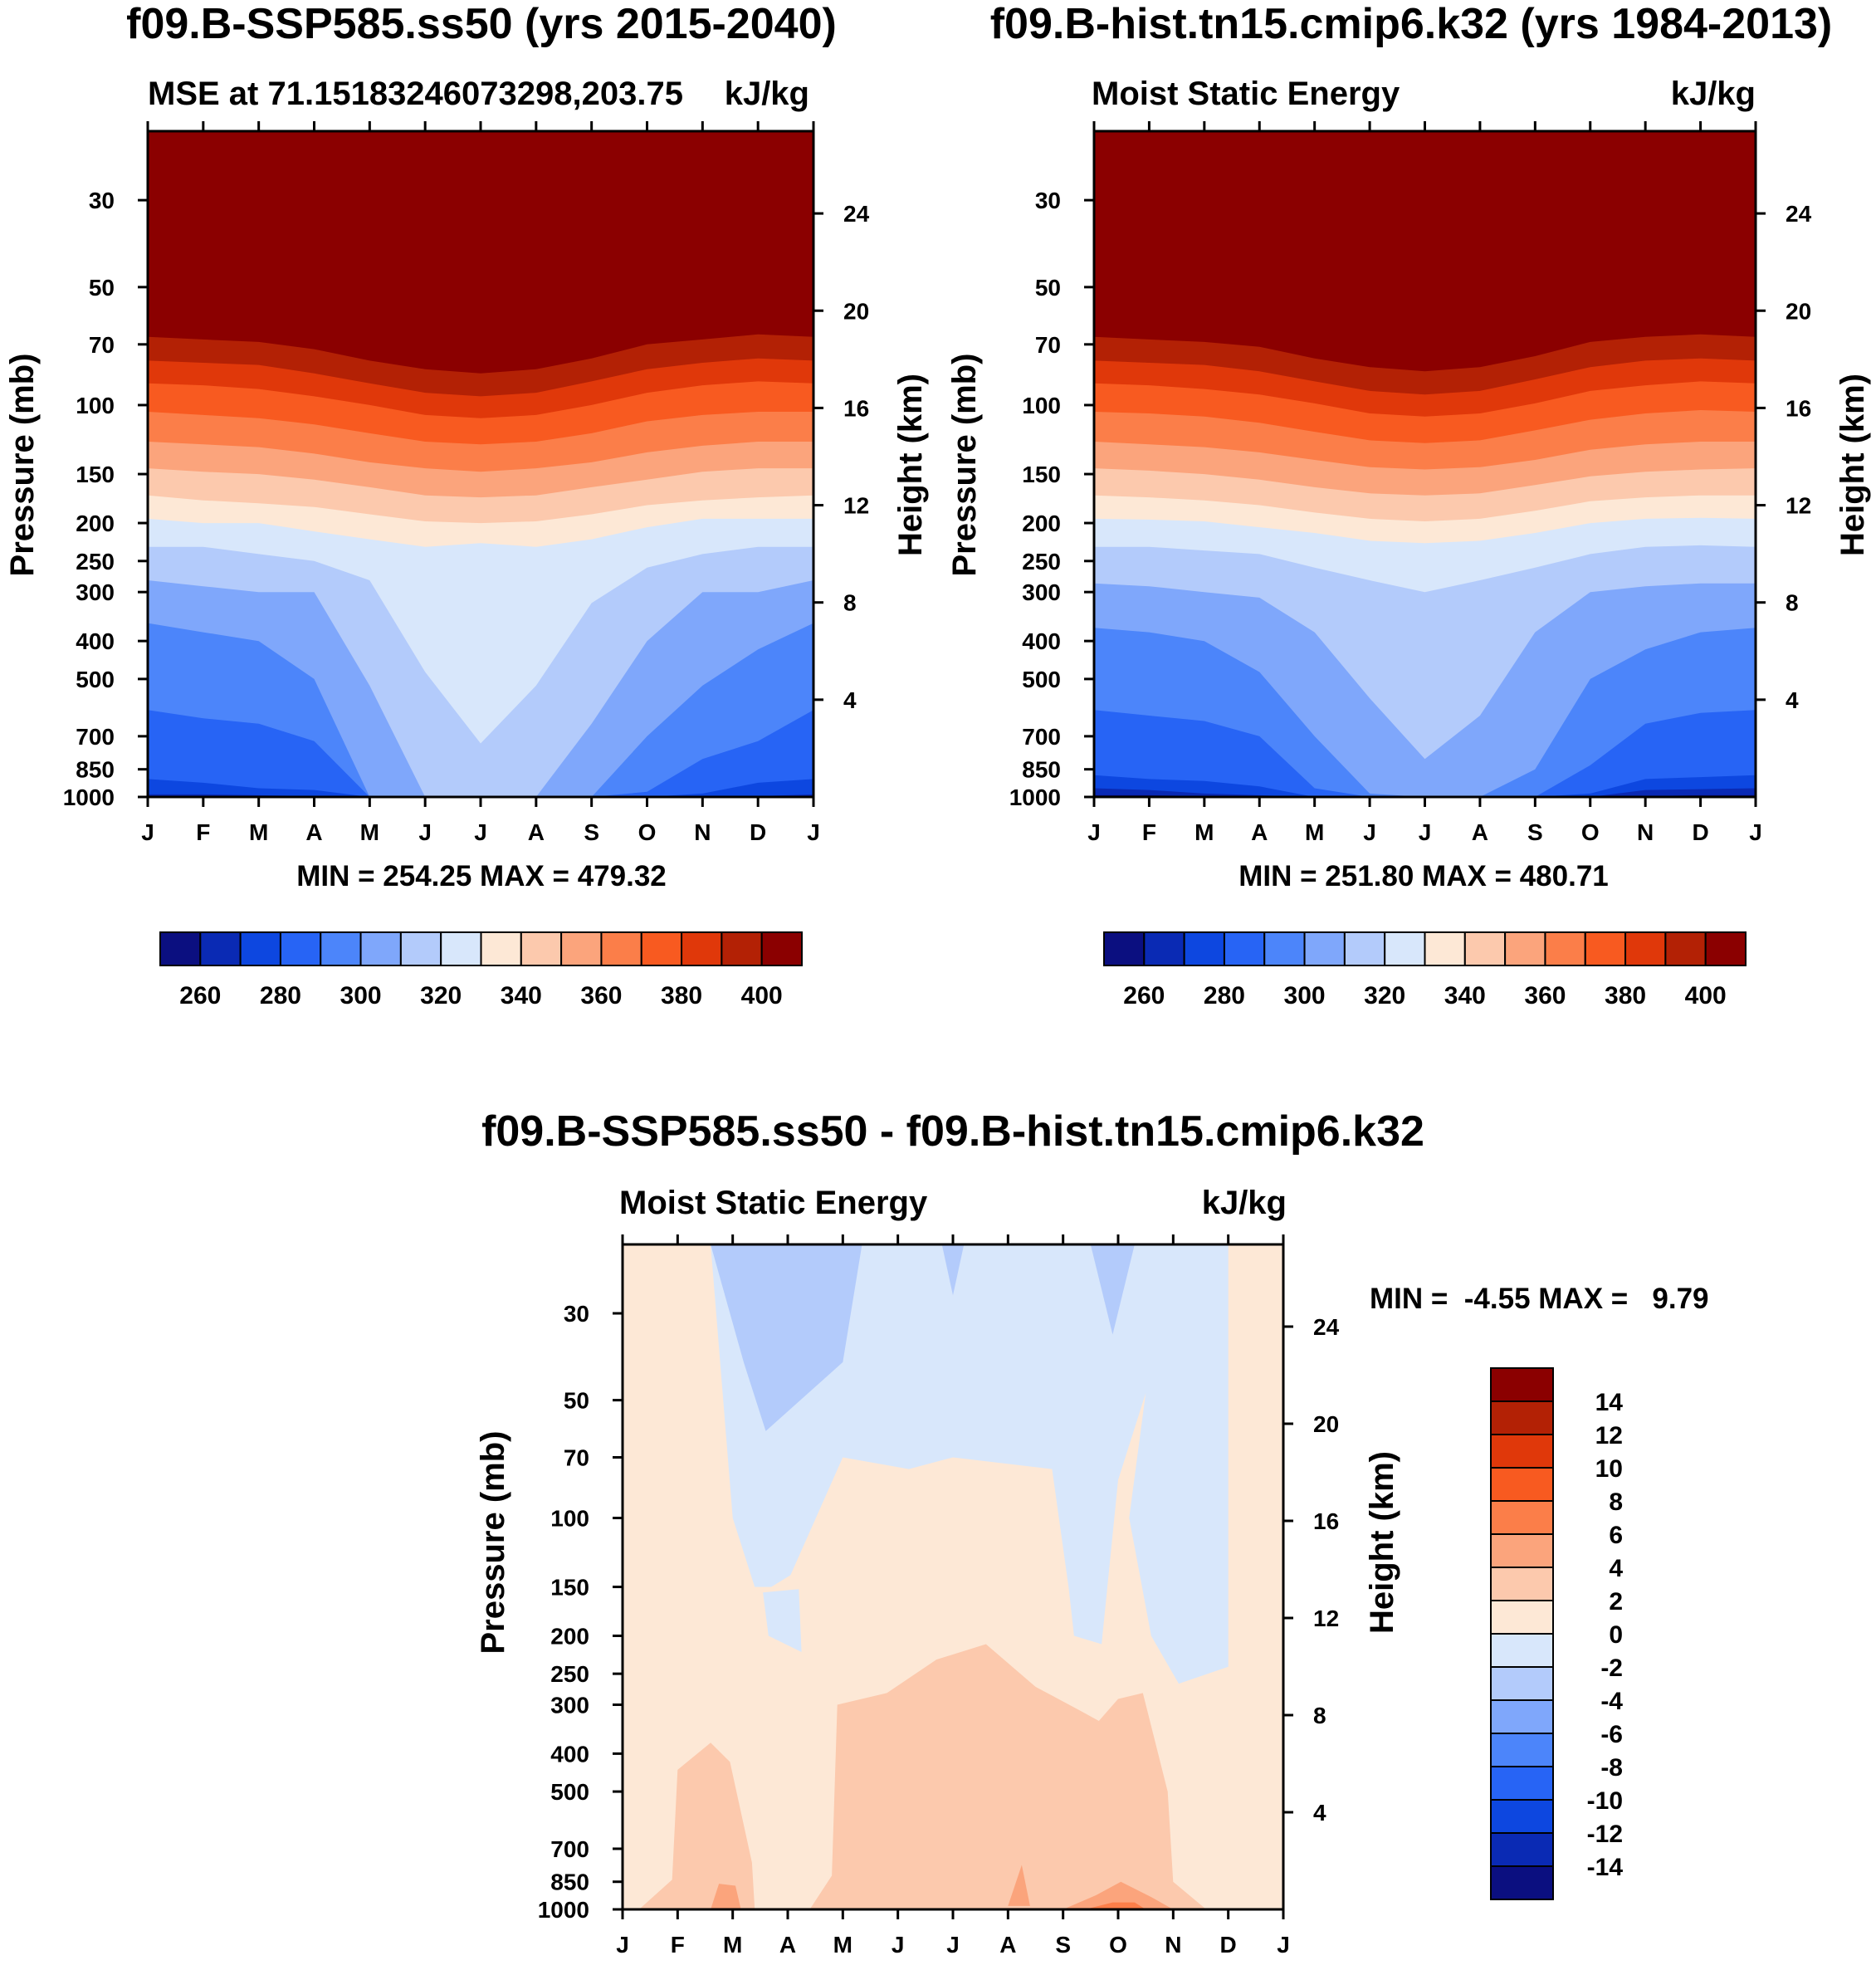 Image resolution: width=1876 pixels, height=1965 pixels. Describe the element at coordinates (1540, 1299) in the screenshot. I see `panel3-minmax: MIN = -4.55 MAX = 9.79` at that location.